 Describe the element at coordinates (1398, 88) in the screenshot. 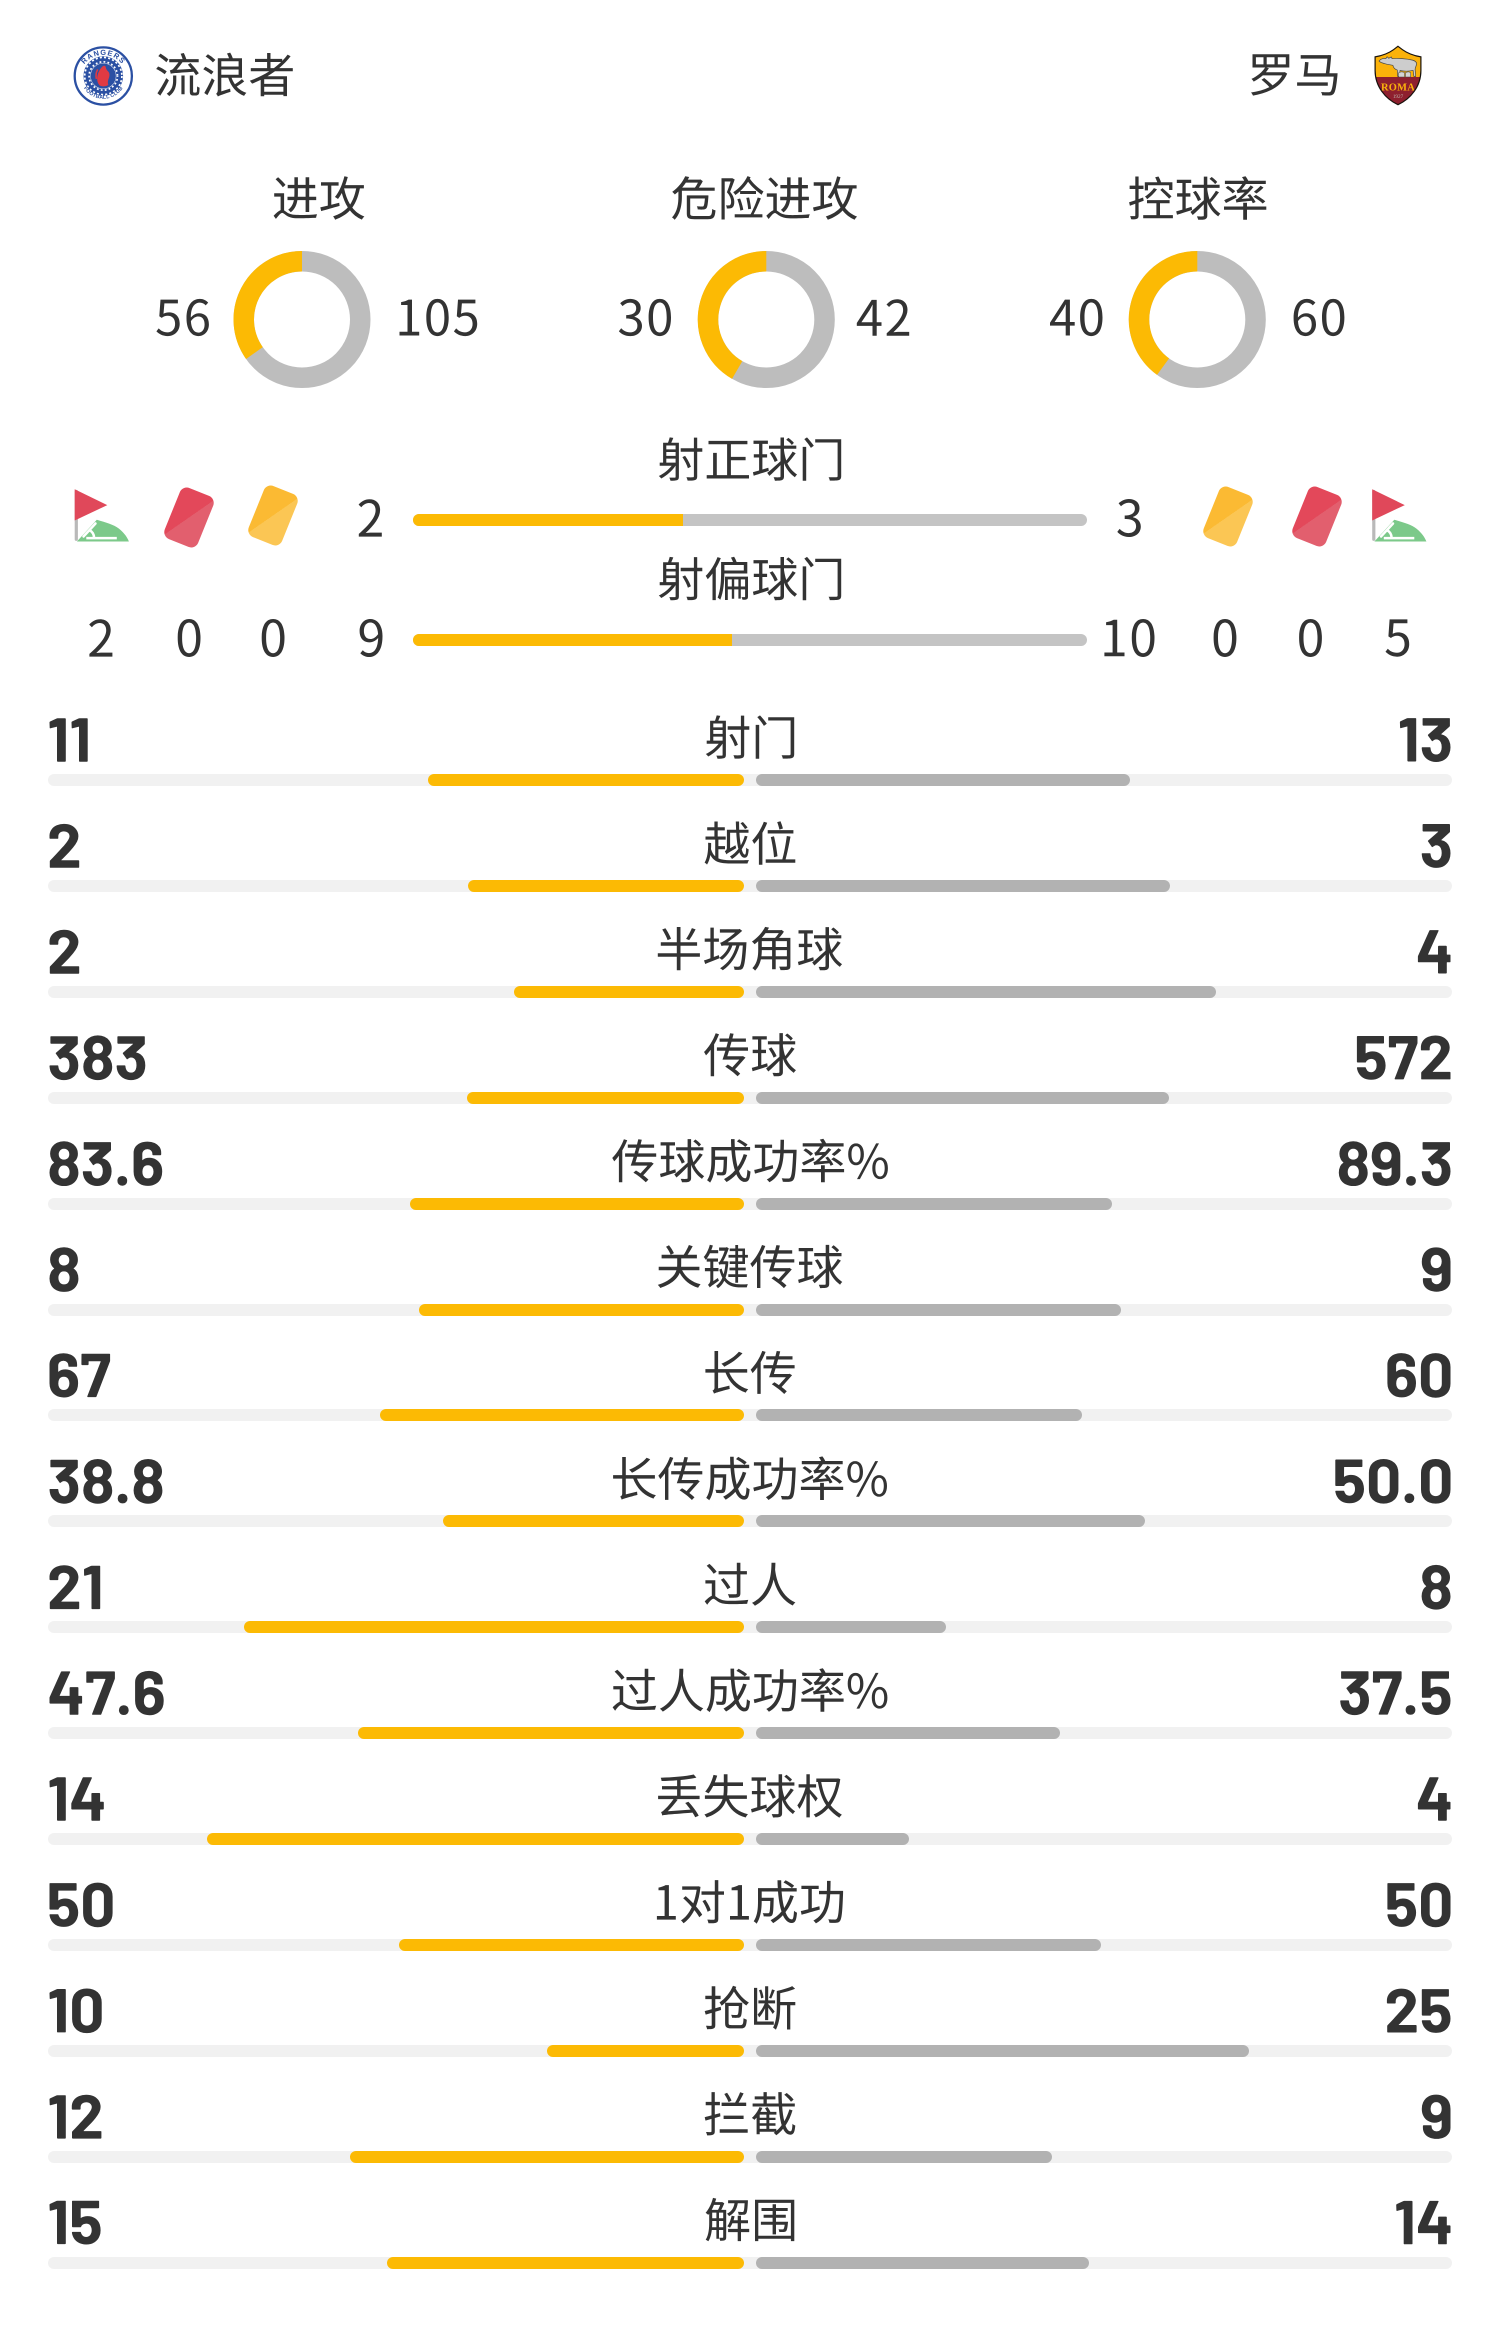

I see `svg-text: ROMA` at that location.